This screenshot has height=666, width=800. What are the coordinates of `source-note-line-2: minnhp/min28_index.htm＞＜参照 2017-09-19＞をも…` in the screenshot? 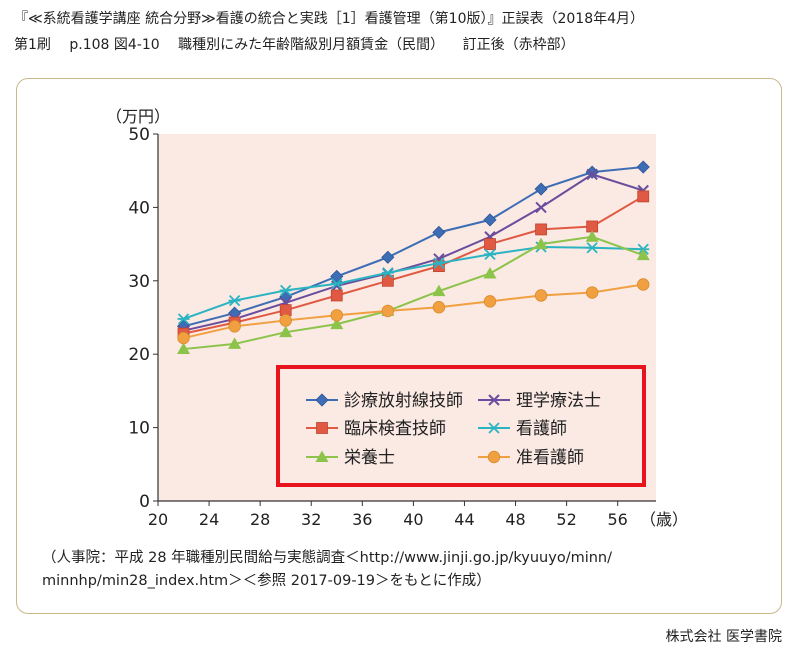 It's located at (266, 581).